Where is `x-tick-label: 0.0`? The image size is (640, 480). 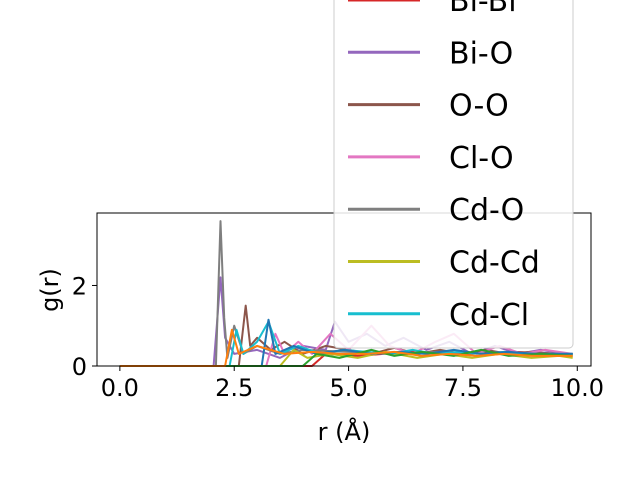
x-tick-label: 0.0 is located at coordinates (120, 388).